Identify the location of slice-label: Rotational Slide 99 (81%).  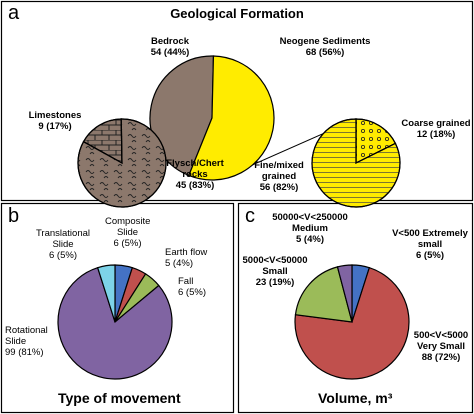
(35, 341).